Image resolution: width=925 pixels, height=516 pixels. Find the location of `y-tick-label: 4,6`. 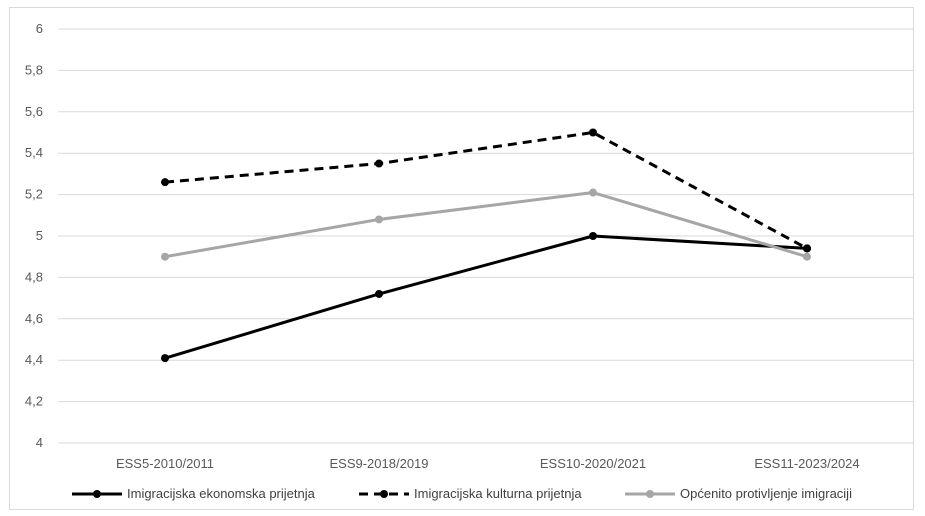

y-tick-label: 4,6 is located at coordinates (34, 318).